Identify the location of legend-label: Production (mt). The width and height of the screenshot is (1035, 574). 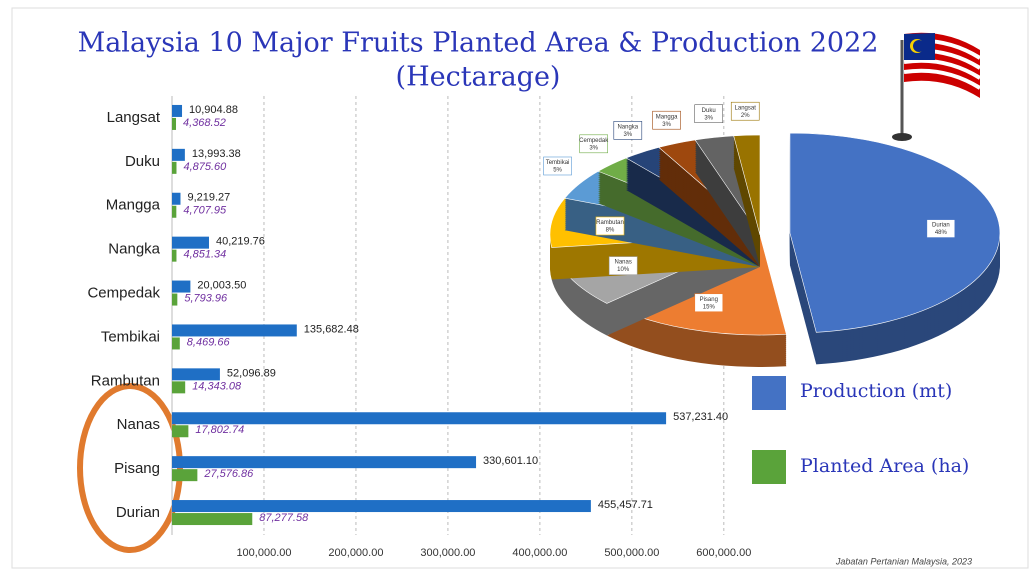
(876, 391).